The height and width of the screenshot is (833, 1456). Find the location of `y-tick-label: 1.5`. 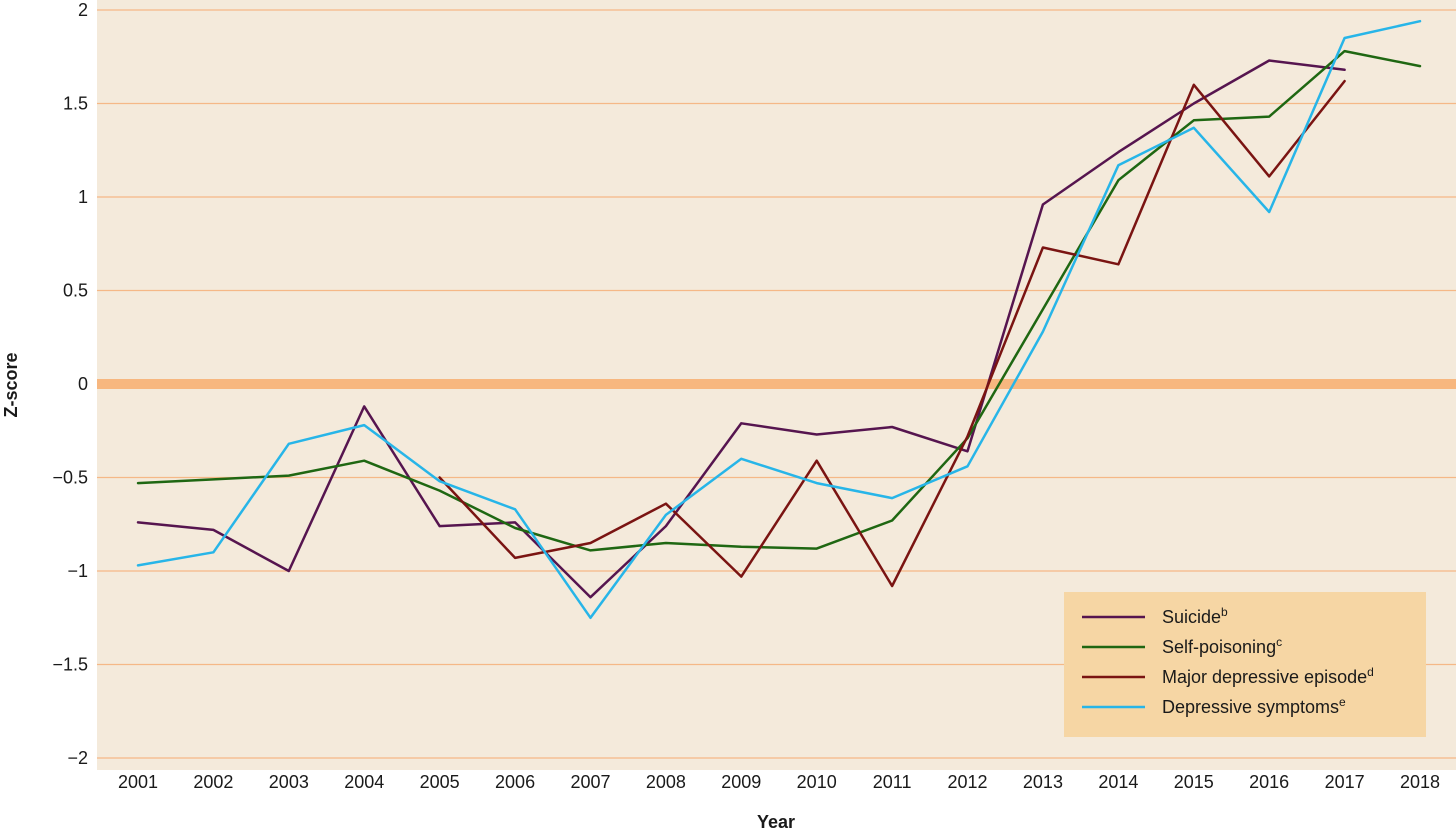

y-tick-label: 1.5 is located at coordinates (75, 104).